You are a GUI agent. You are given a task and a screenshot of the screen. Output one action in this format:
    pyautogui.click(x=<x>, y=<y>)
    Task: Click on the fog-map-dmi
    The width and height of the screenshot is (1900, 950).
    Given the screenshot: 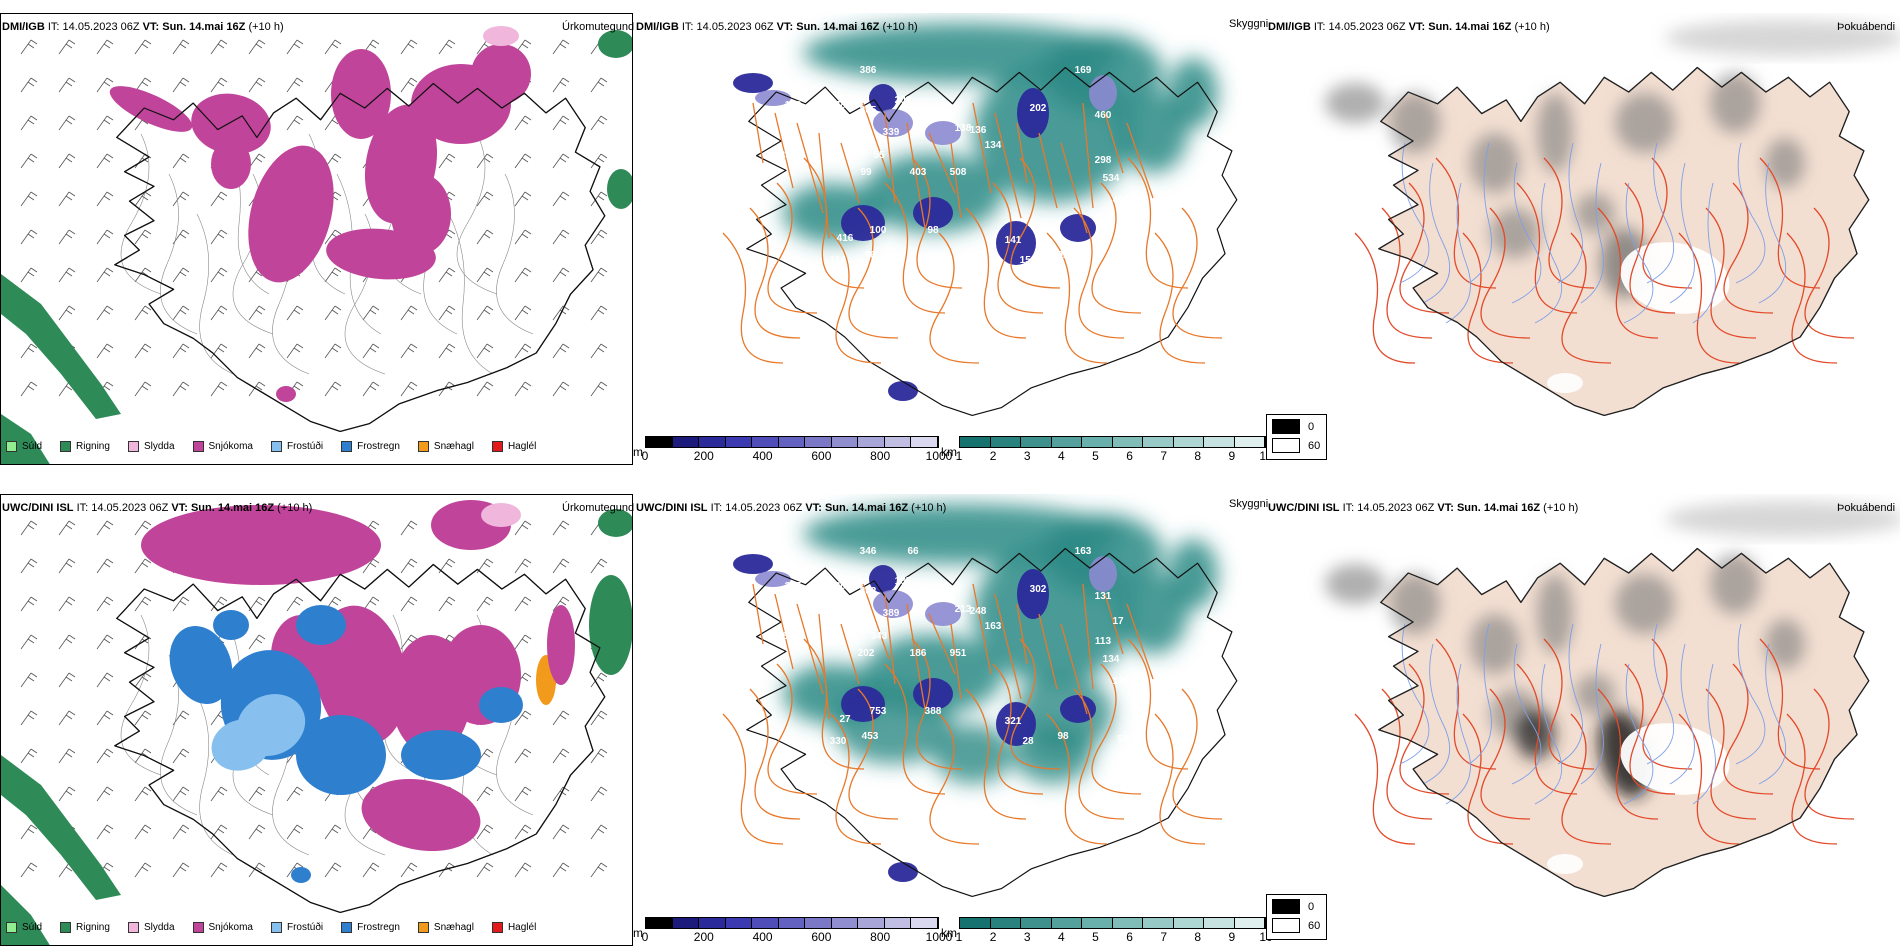 What is the action you would take?
    pyautogui.click(x=1612, y=218)
    